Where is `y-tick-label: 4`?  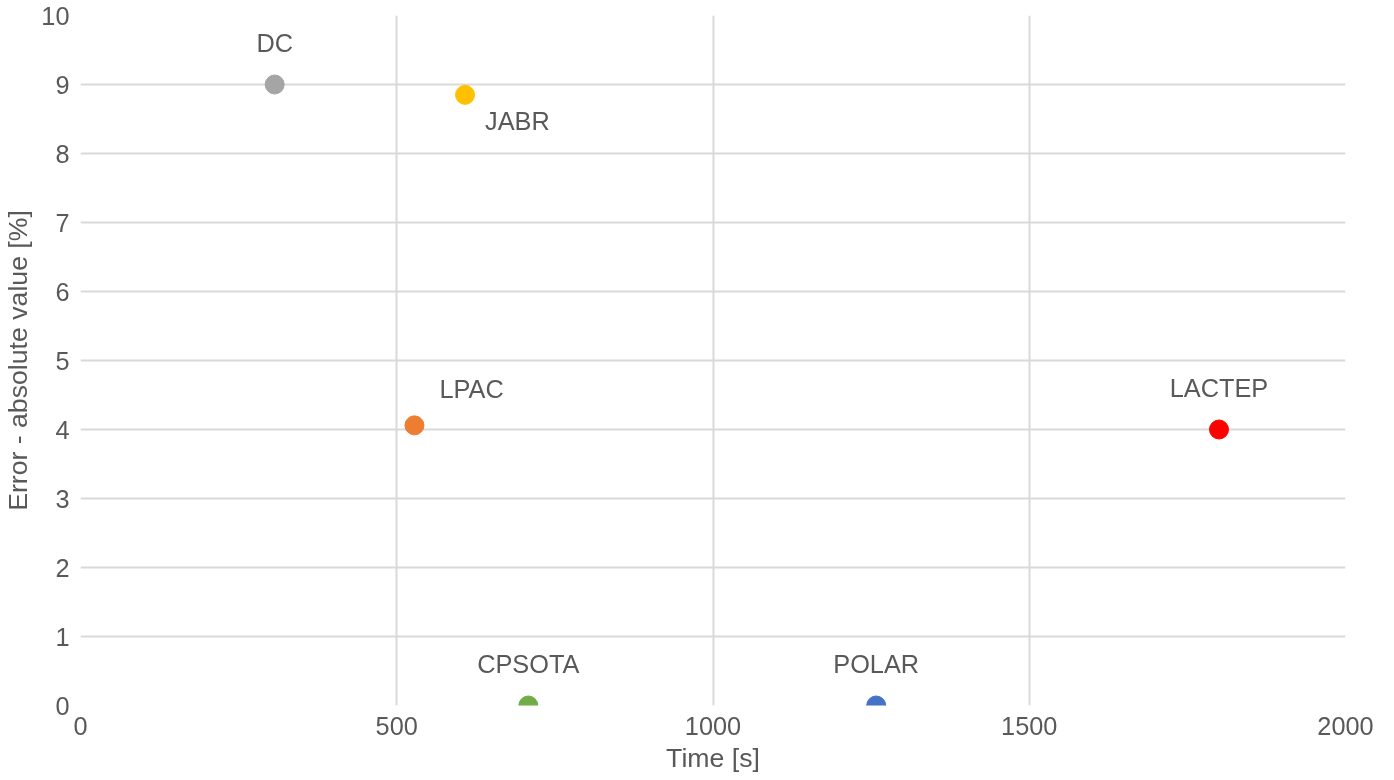 y-tick-label: 4 is located at coordinates (62, 429).